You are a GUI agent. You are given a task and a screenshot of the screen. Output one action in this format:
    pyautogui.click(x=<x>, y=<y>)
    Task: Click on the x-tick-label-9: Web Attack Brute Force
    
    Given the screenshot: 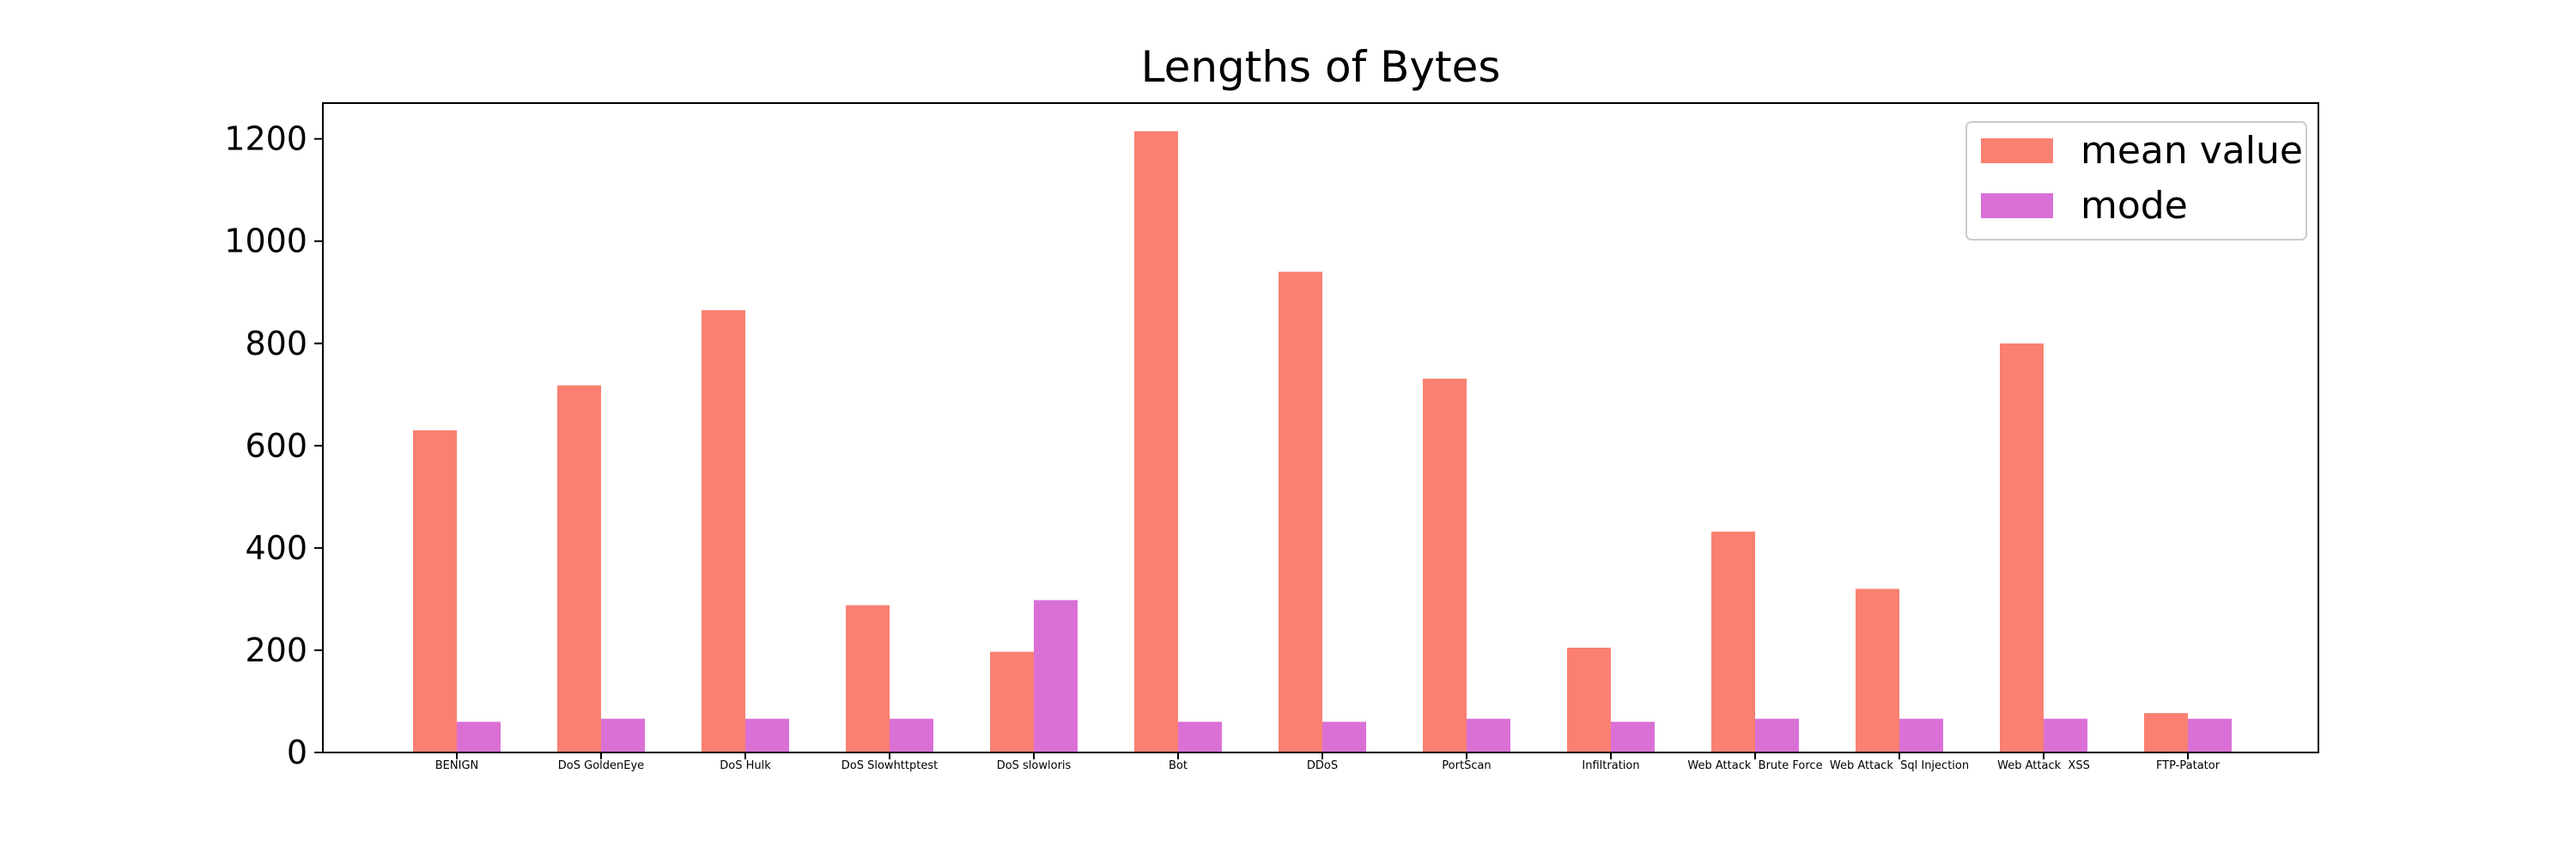 What is the action you would take?
    pyautogui.click(x=1755, y=765)
    